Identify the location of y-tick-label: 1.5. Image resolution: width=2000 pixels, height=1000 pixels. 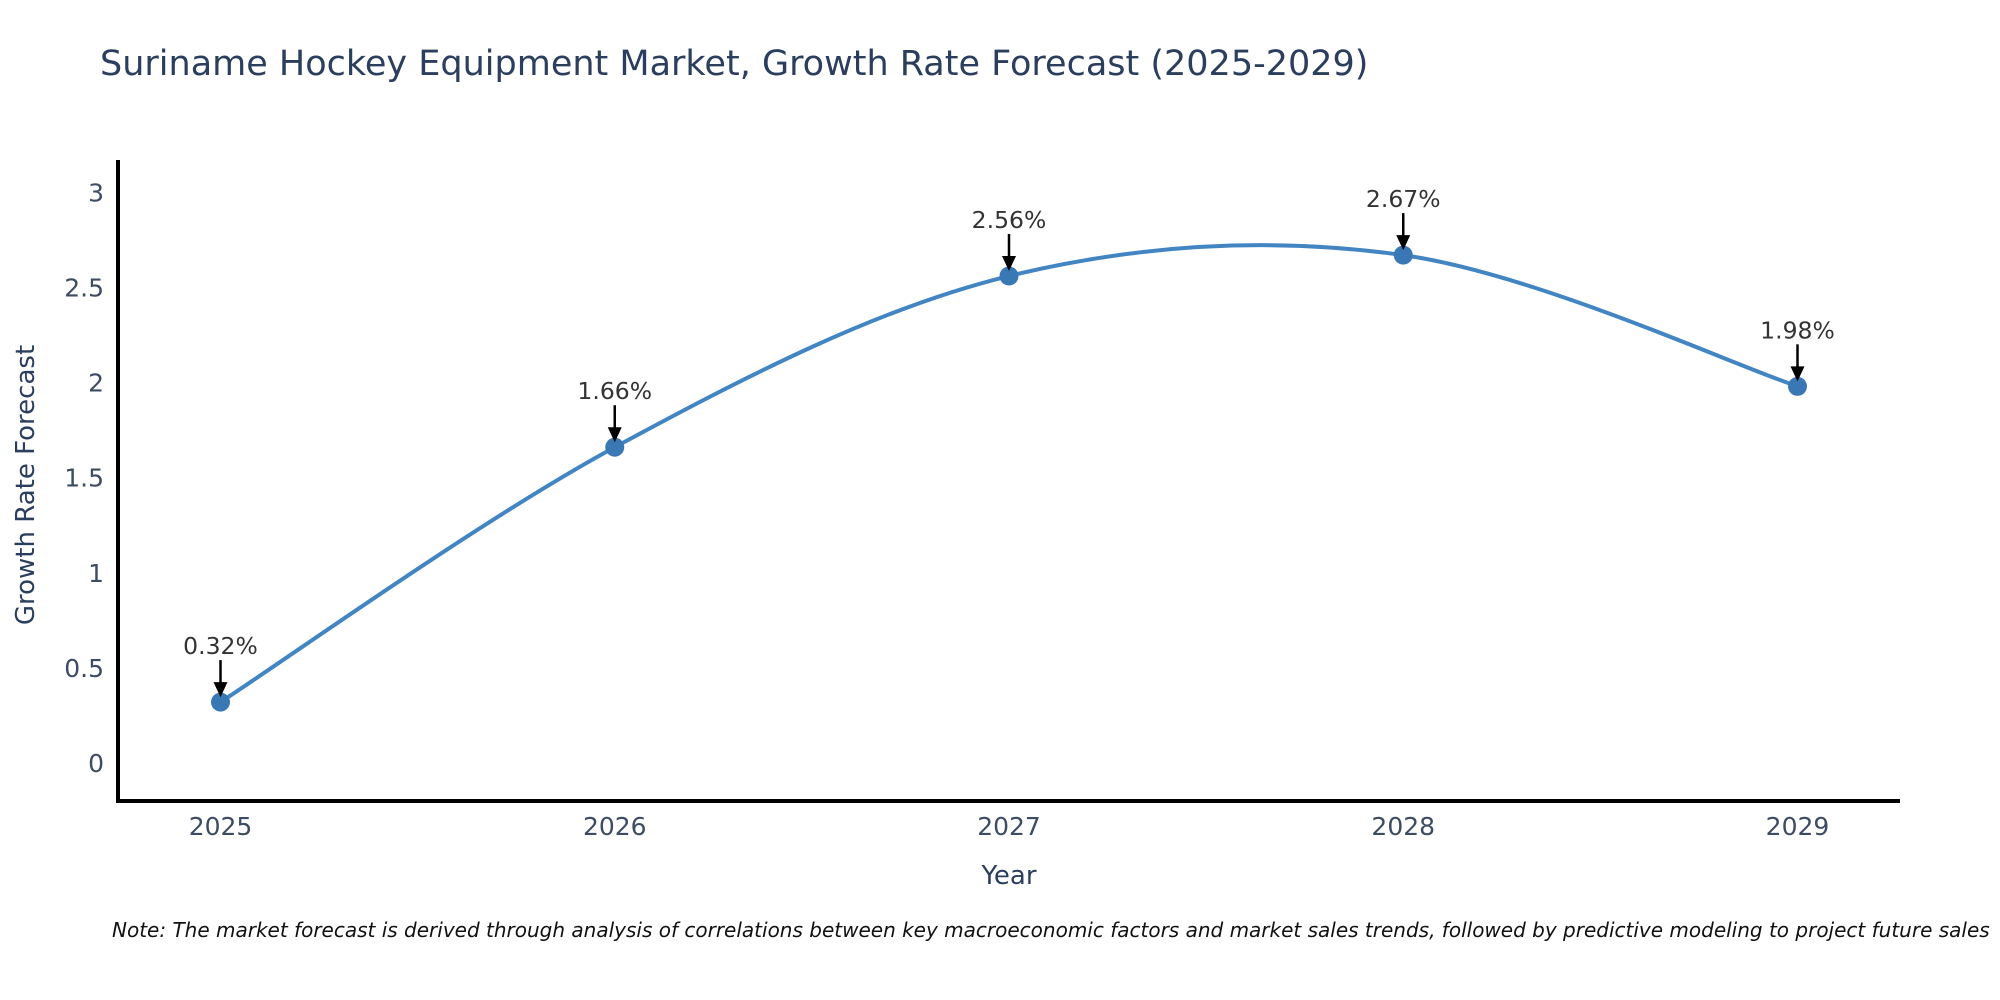
(84, 478).